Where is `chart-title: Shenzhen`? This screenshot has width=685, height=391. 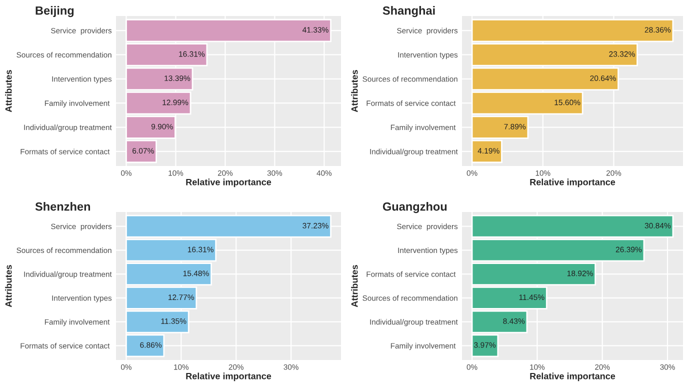 chart-title: Shenzhen is located at coordinates (62, 206).